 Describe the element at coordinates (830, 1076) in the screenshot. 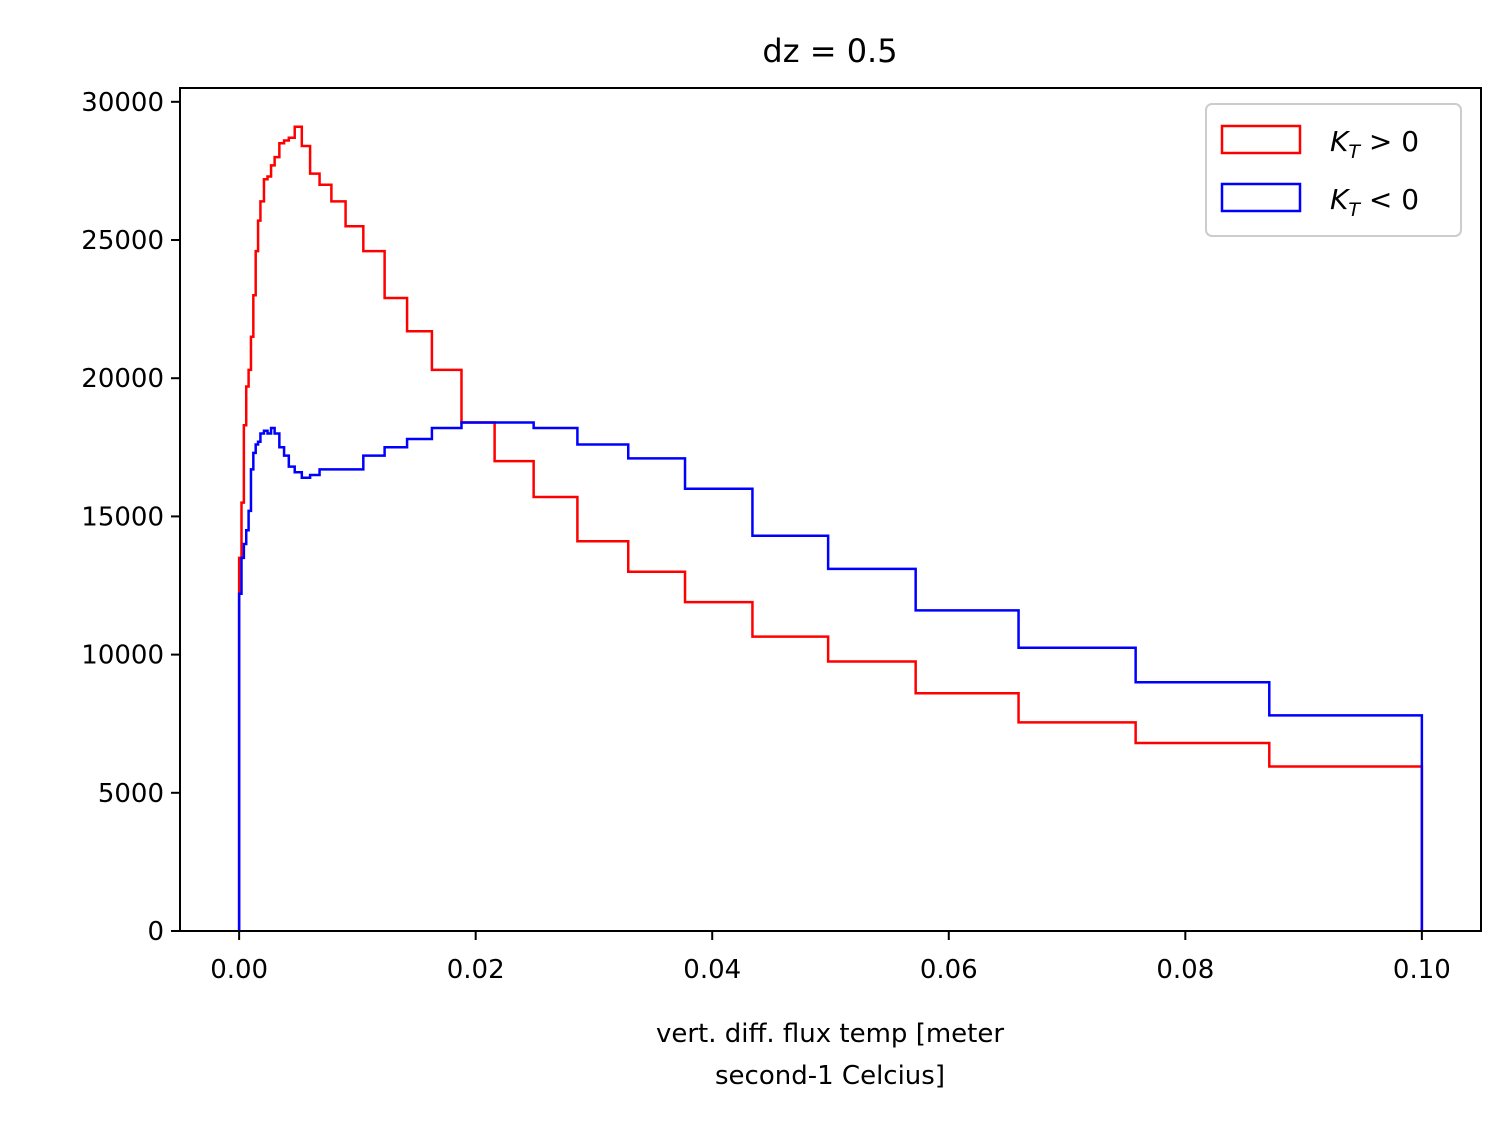

I see `x-axis-title-line2: second-1 Celcius]` at that location.